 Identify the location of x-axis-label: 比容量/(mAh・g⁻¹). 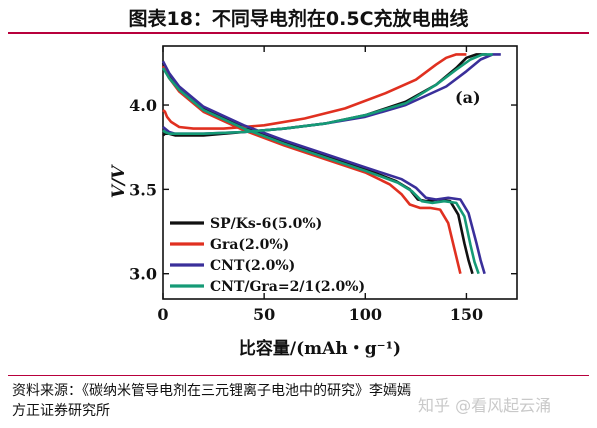
(320, 348).